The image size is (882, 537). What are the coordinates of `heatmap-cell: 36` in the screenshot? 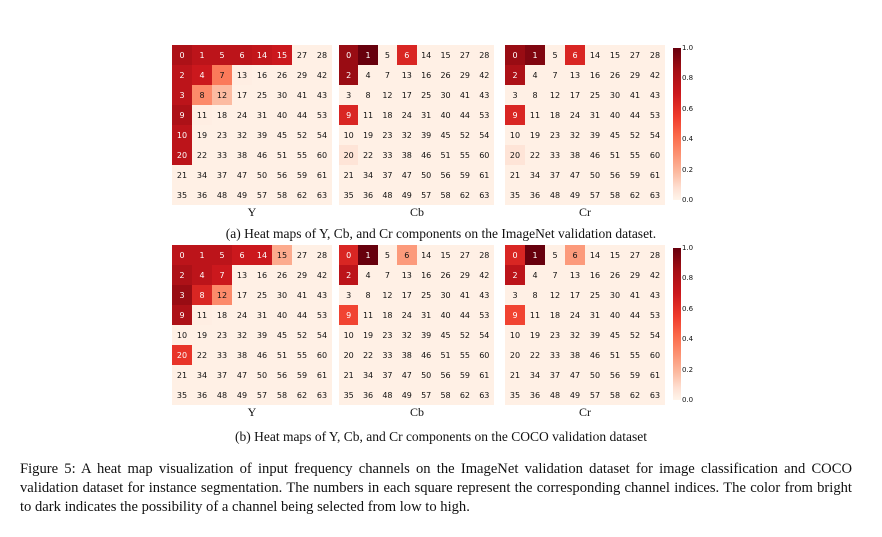 It's located at (202, 395).